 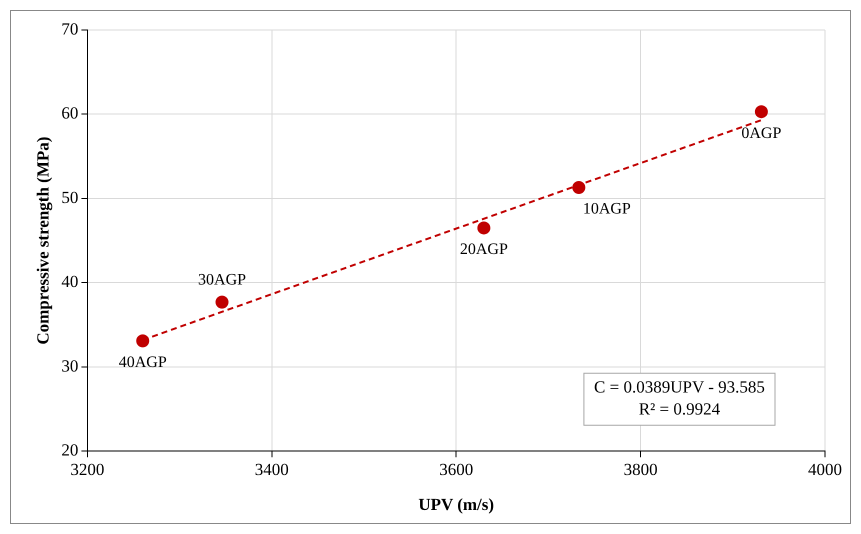 I want to click on y-axis-title: Compressive strength (MPa), so click(x=43, y=240).